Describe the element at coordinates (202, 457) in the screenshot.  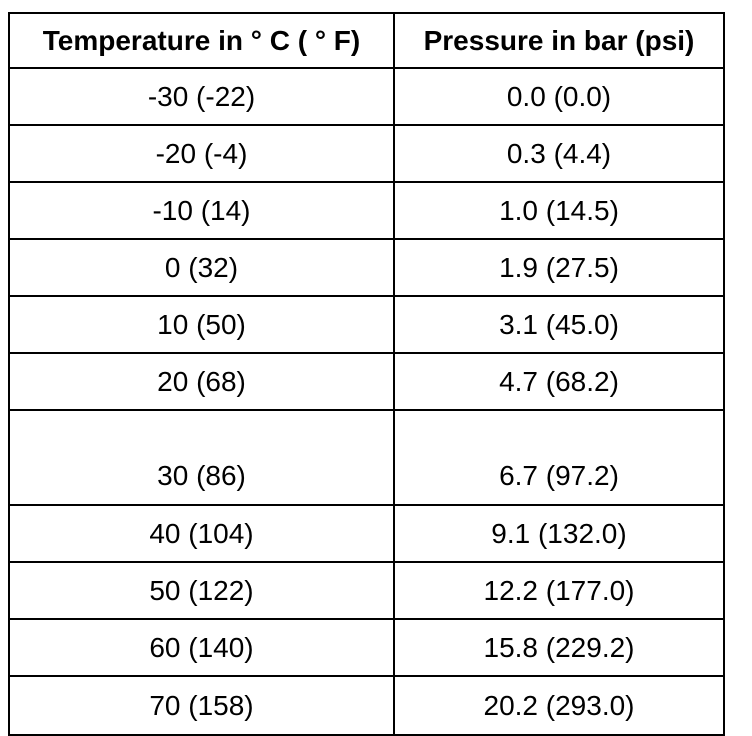
I see `temperature-cell: 30 (86)` at that location.